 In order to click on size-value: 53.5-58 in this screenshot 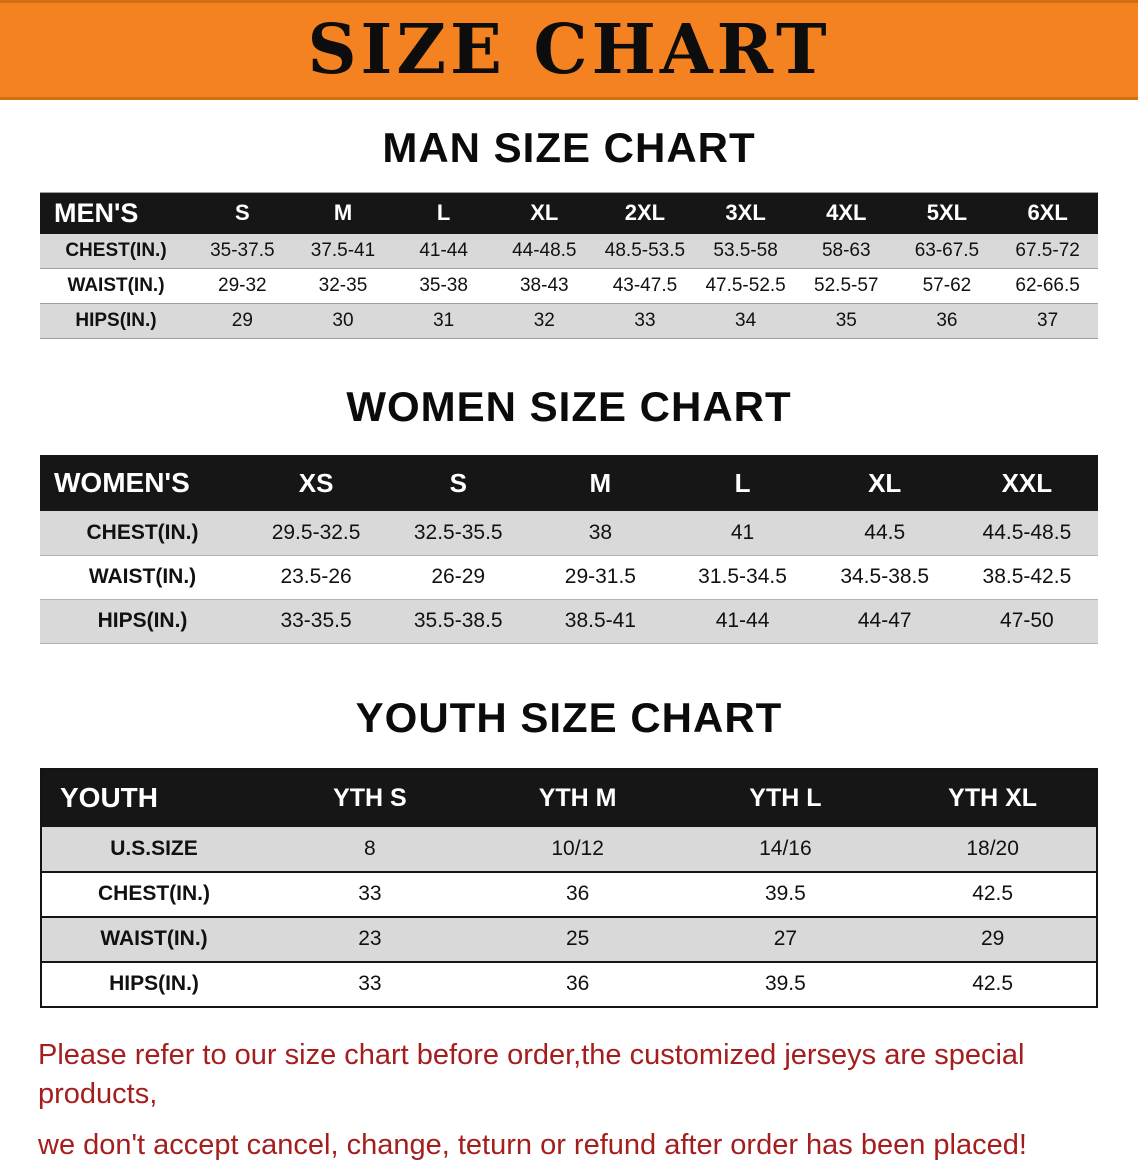, I will do `click(745, 250)`.